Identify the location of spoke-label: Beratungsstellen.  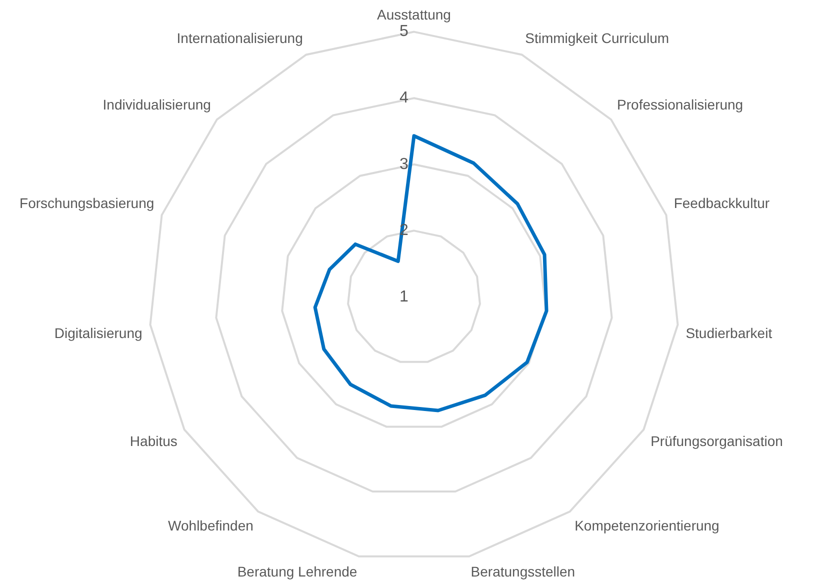
(523, 571).